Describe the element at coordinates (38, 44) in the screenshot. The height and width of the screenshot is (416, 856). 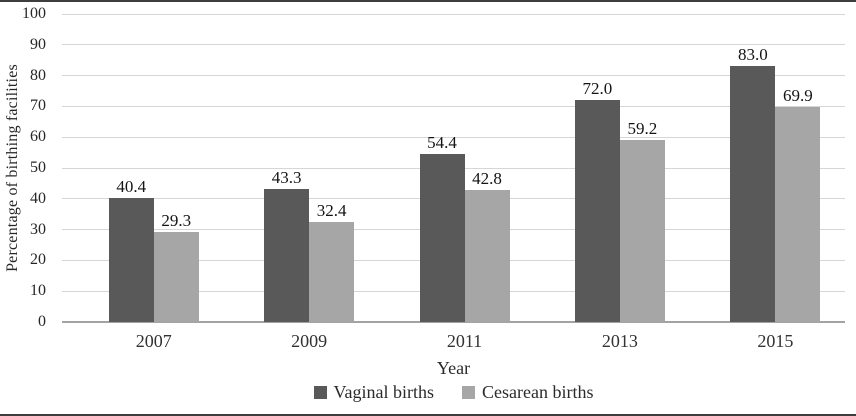
I see `y-tick-label: 90` at that location.